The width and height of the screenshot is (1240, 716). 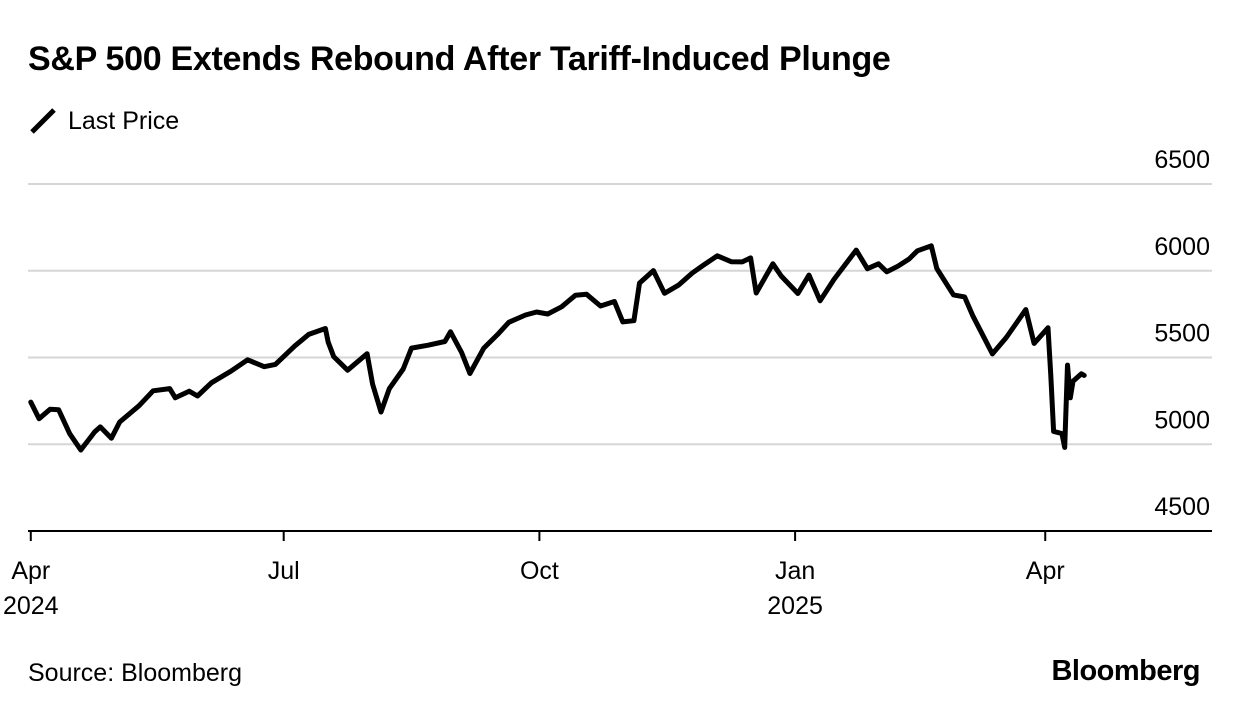 What do you see at coordinates (1125, 671) in the screenshot?
I see `bloomberg-logo: Bloomberg` at bounding box center [1125, 671].